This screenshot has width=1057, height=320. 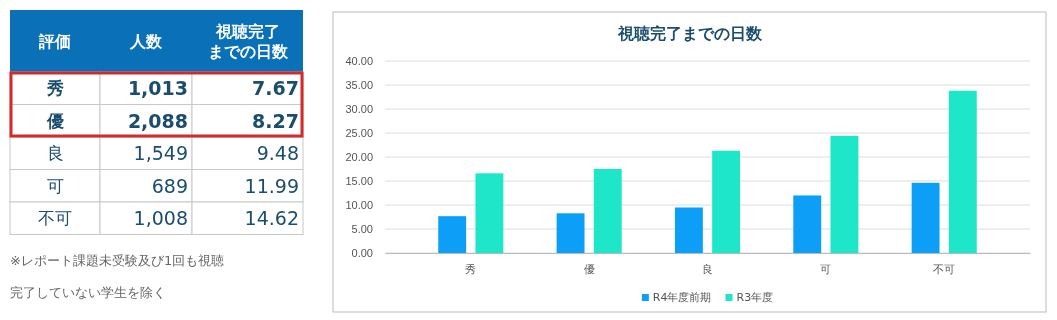 I want to click on x-tick-label: 優, so click(x=589, y=268).